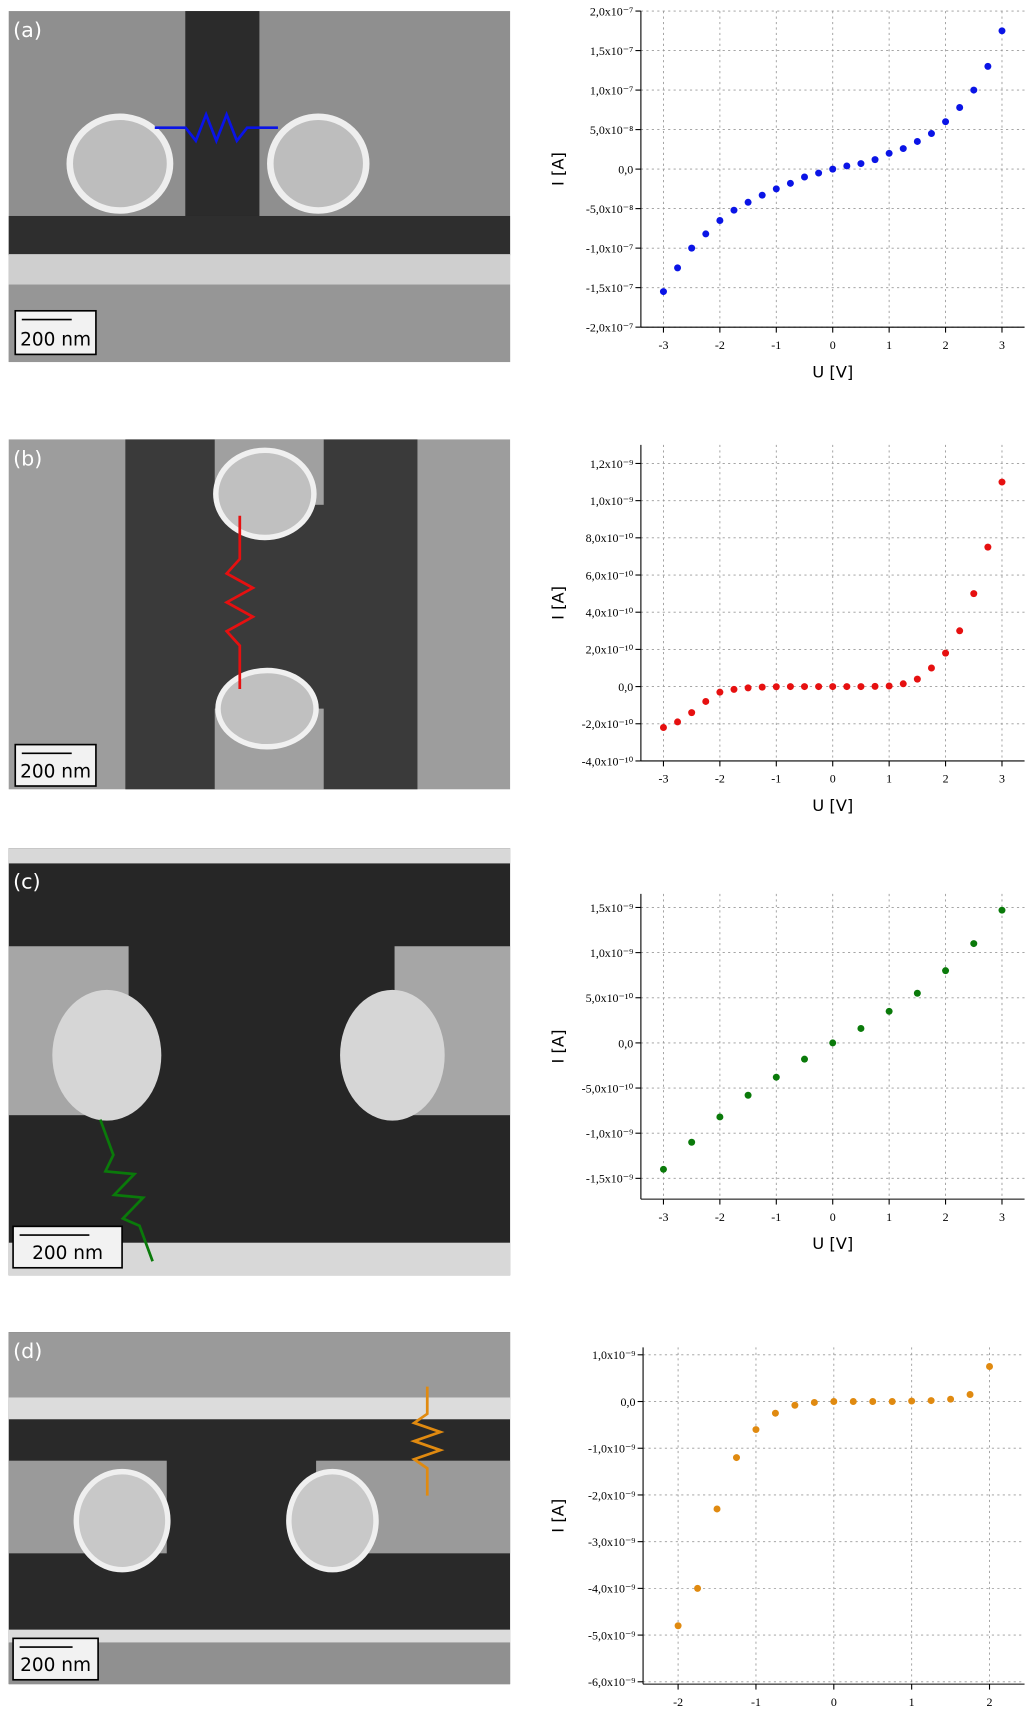  I want to click on y-tick-label: 2,0x10⁻⁷, so click(611, 11).